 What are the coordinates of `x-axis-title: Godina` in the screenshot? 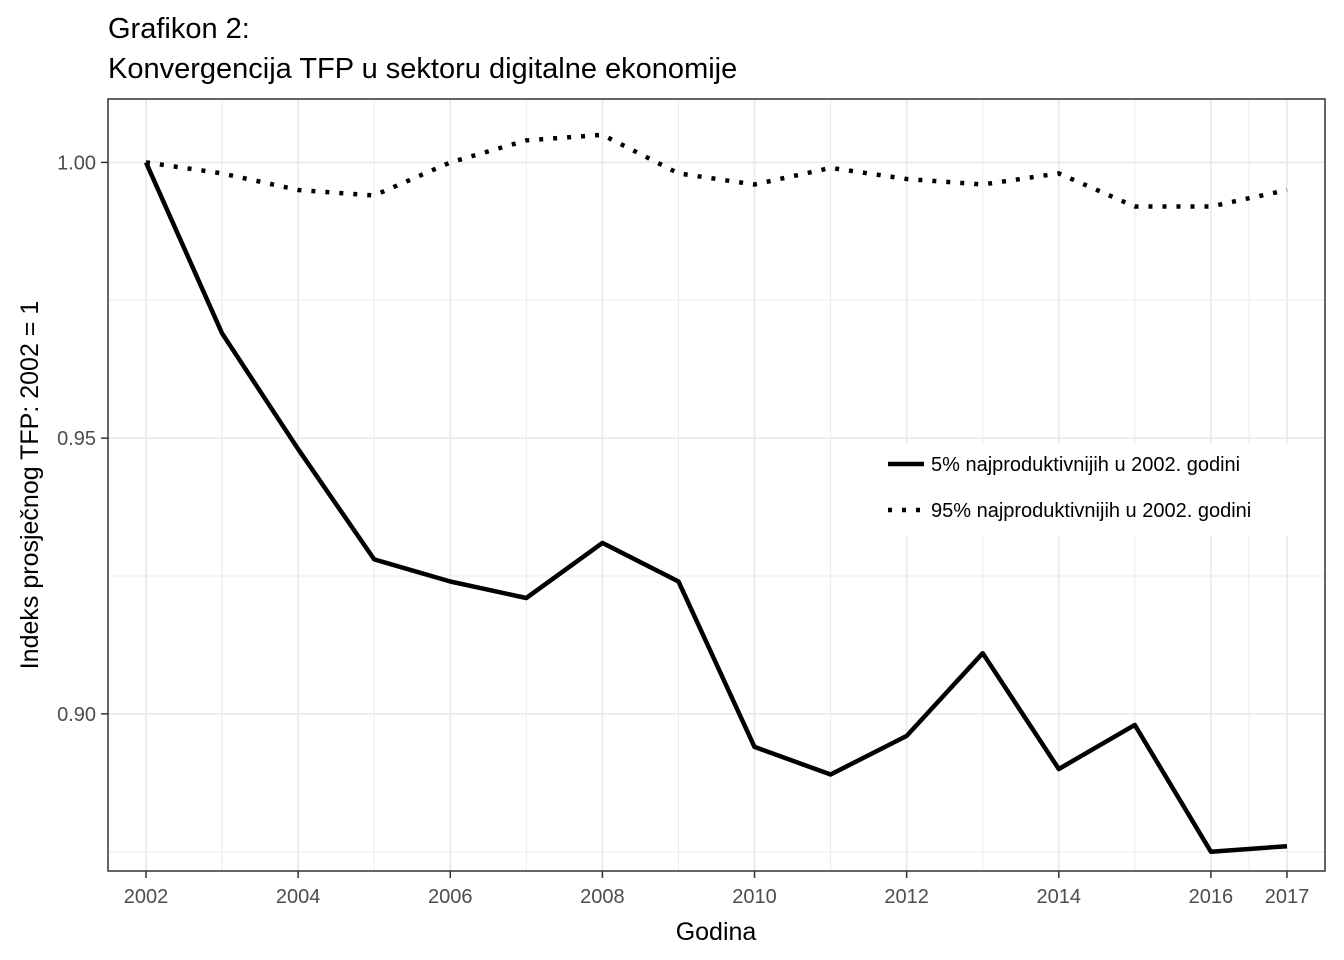 It's located at (716, 932).